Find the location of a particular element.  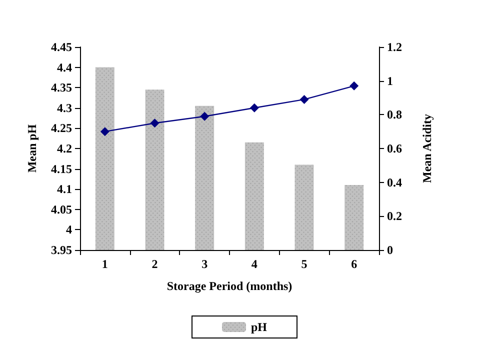

x-axis-title: Storage Period (months) is located at coordinates (229, 286).